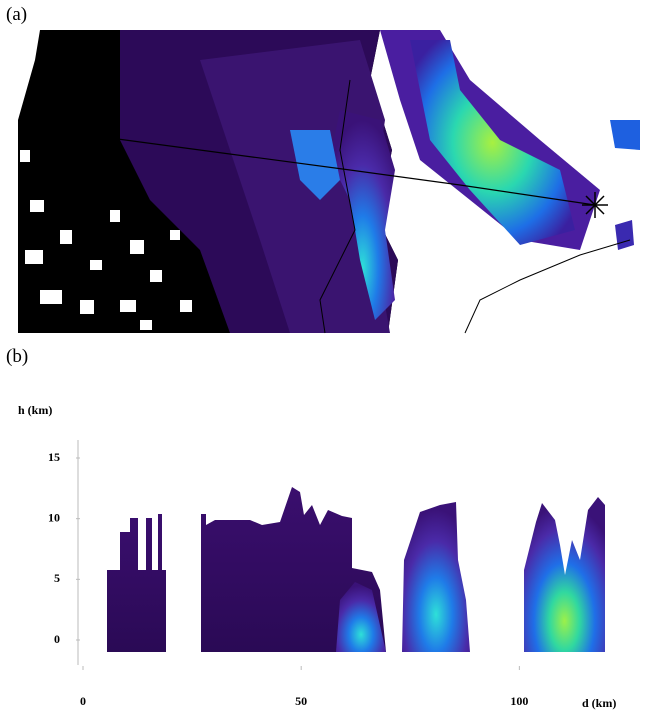 The height and width of the screenshot is (715, 653). What do you see at coordinates (57, 578) in the screenshot?
I see `y-tick-label: 5` at bounding box center [57, 578].